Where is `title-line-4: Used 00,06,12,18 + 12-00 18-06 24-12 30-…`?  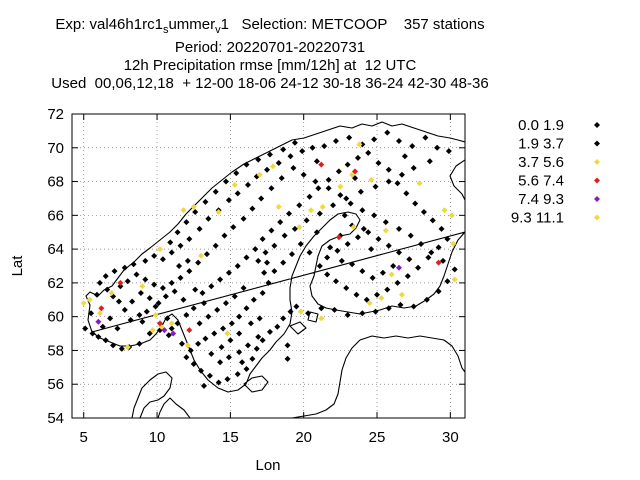 title-line-4: Used 00,06,12,18 + 12-00 18-06 24-12 30-… is located at coordinates (270, 83).